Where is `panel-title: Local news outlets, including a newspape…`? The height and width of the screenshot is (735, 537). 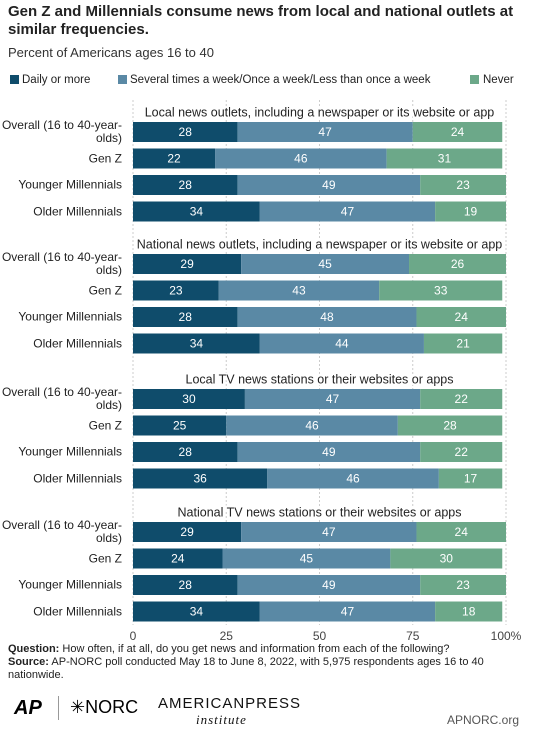
panel-title: Local news outlets, including a newspape… is located at coordinates (320, 112).